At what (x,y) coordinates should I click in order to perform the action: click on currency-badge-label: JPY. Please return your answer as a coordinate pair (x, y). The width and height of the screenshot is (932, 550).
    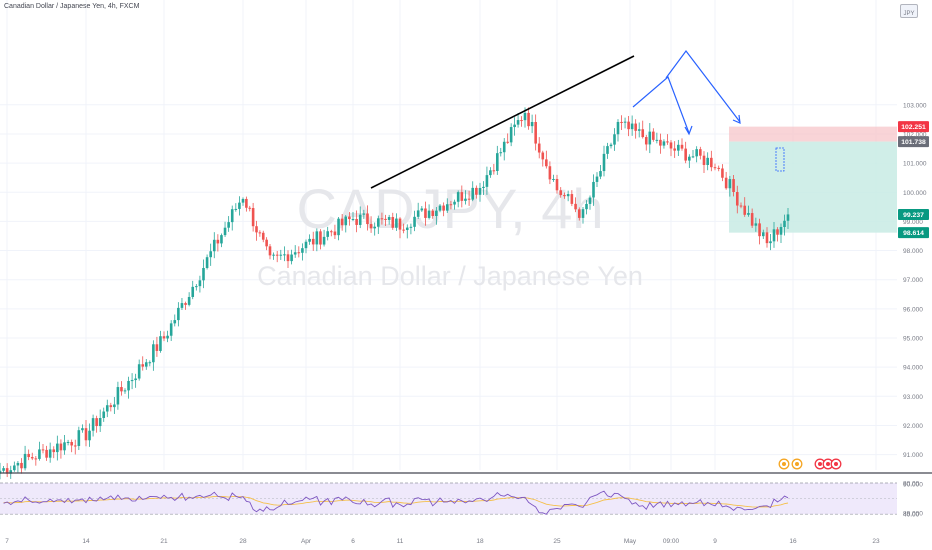
    Looking at the image, I should click on (908, 14).